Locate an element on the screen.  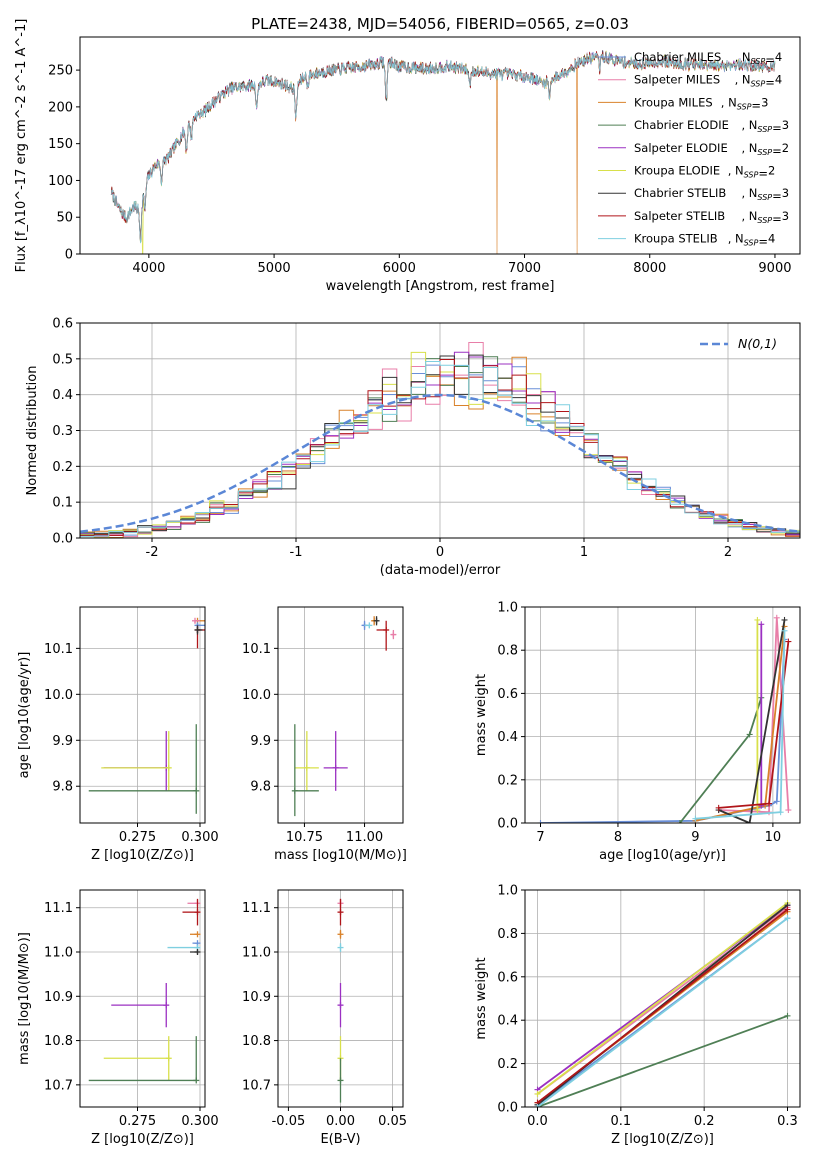
weight-line-salpeter-stelib is located at coordinates (662, 1006).